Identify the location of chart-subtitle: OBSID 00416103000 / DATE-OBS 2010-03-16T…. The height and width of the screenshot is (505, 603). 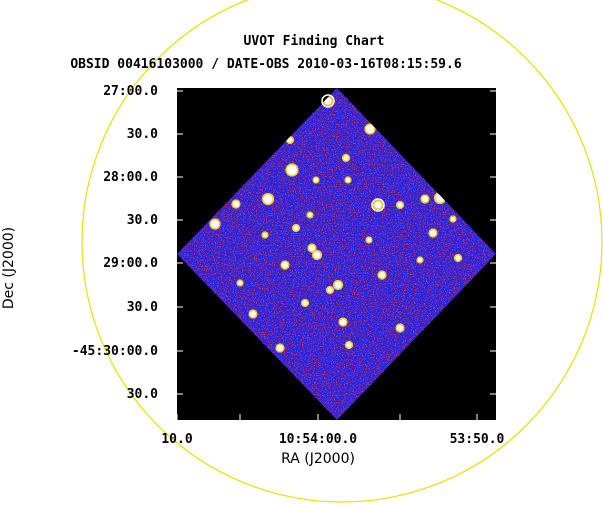
(266, 64).